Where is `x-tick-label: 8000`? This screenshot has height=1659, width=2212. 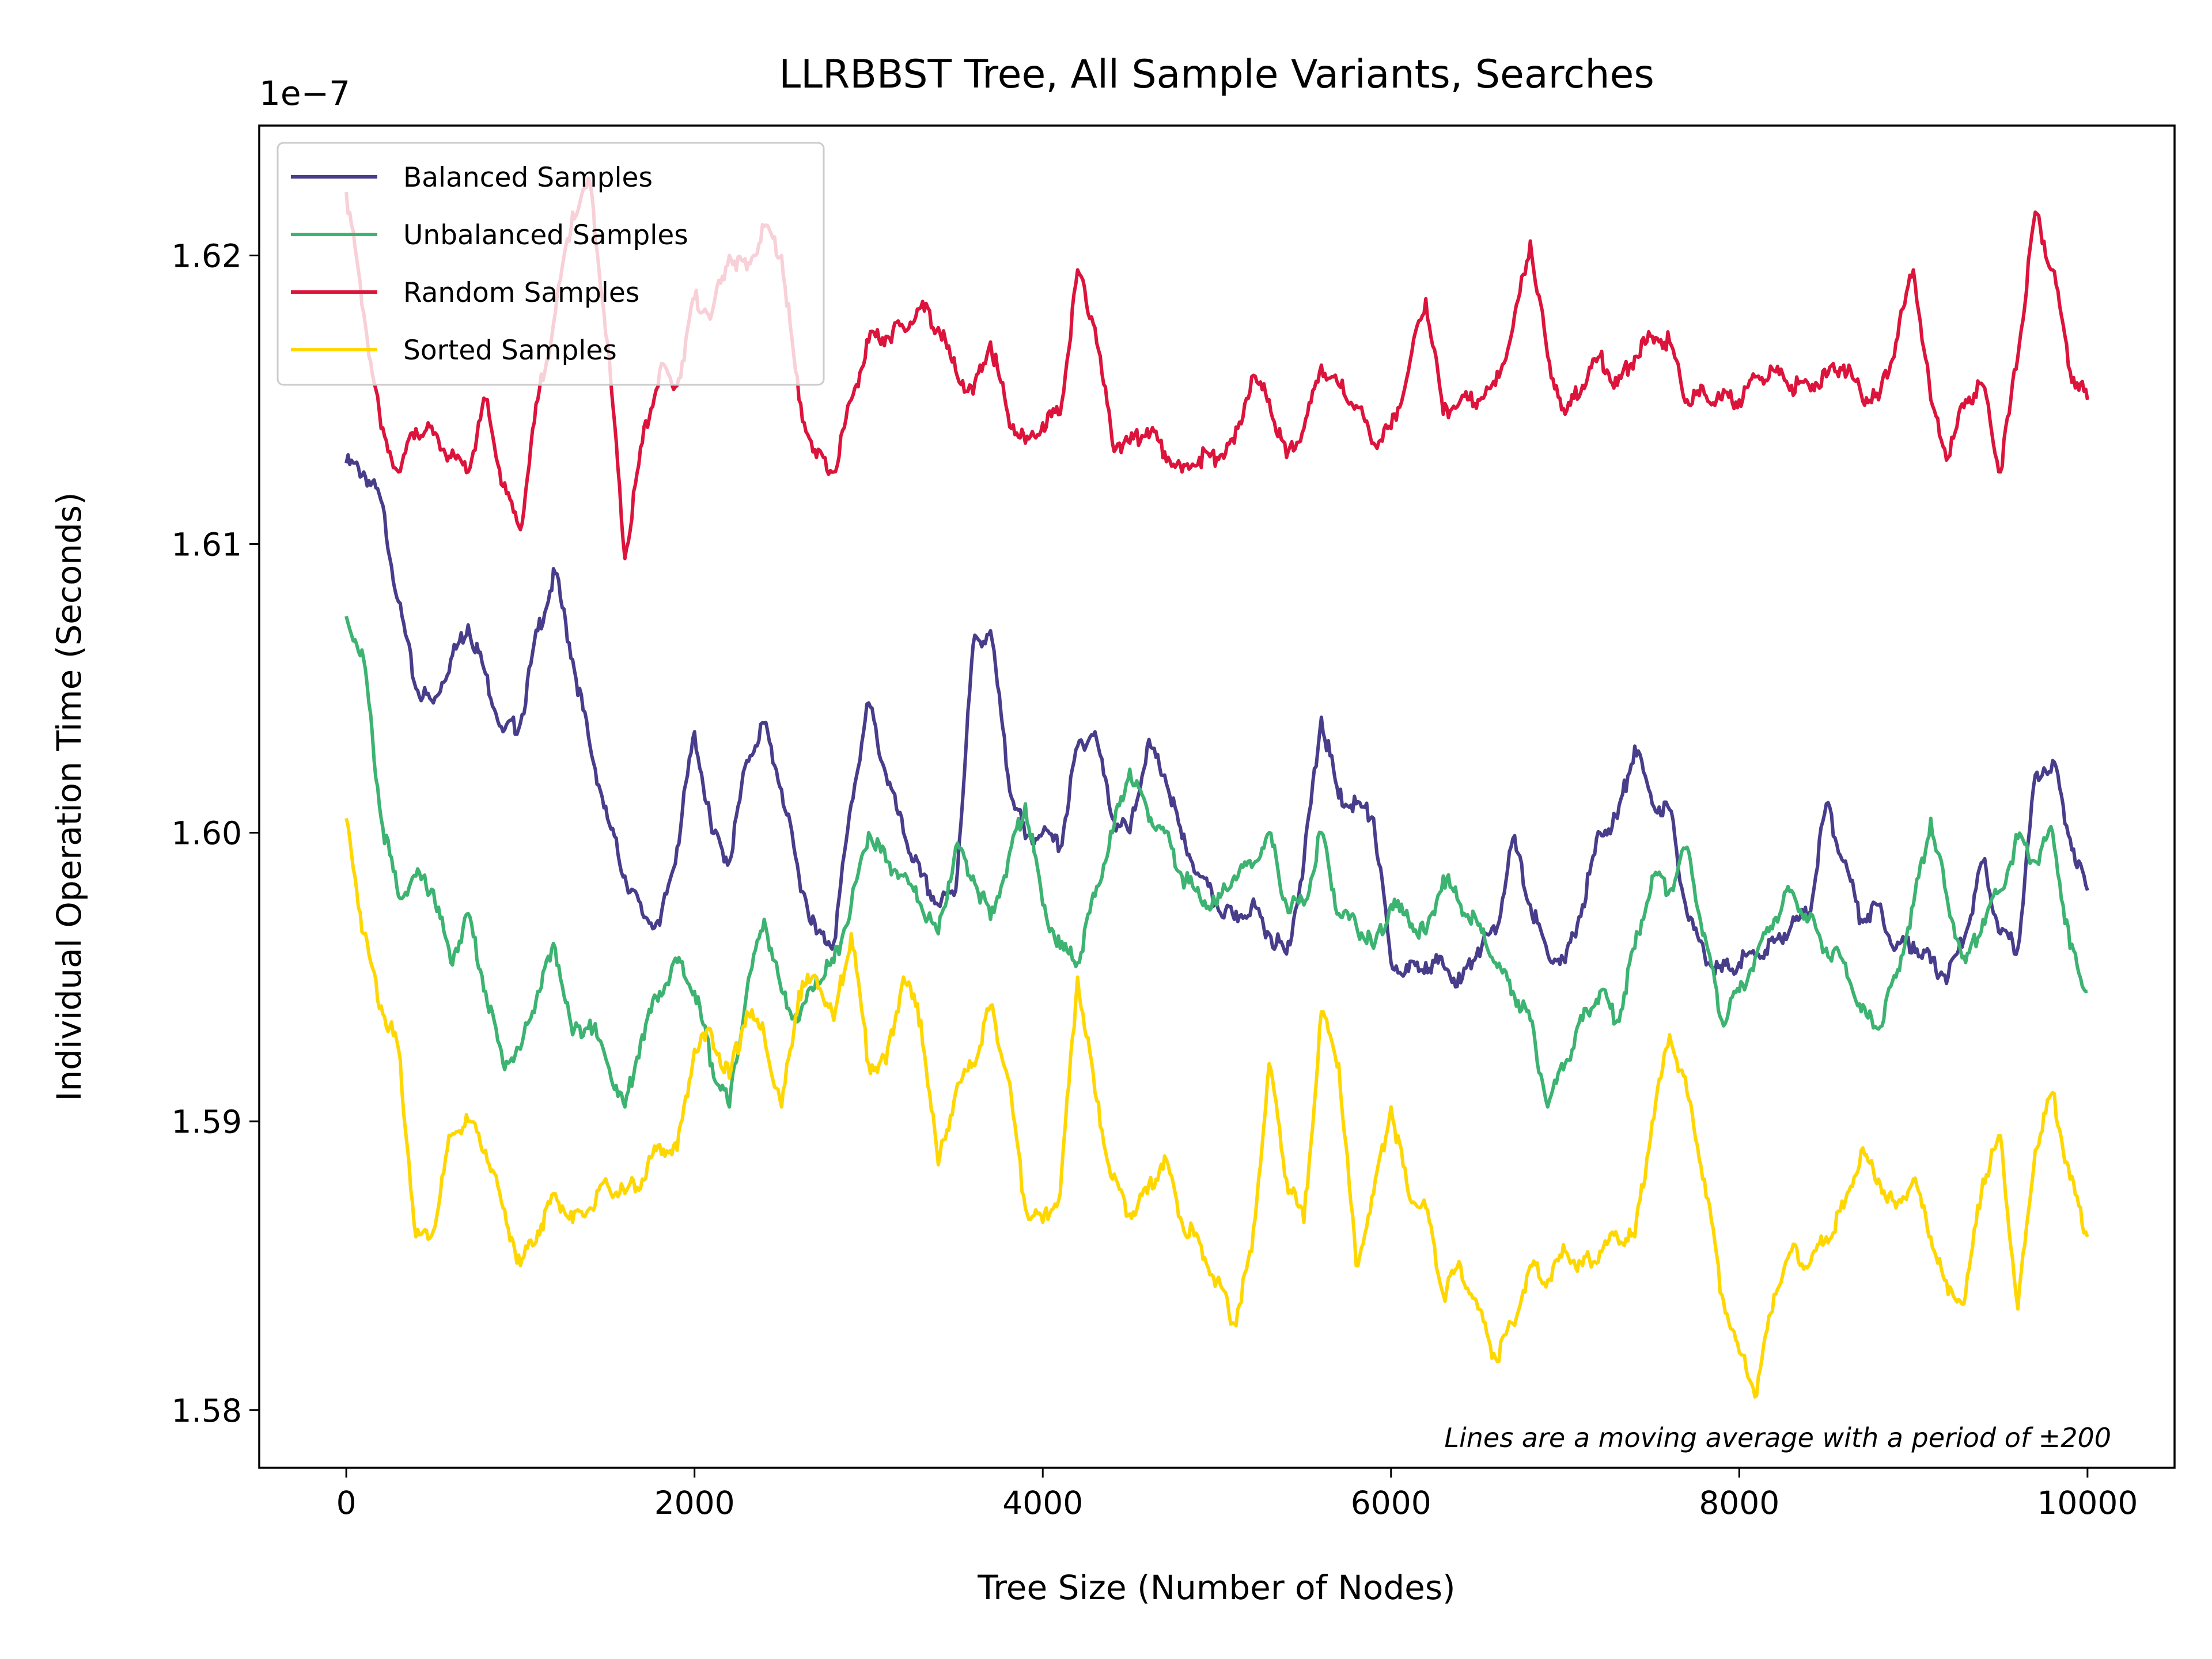 x-tick-label: 8000 is located at coordinates (1739, 1502).